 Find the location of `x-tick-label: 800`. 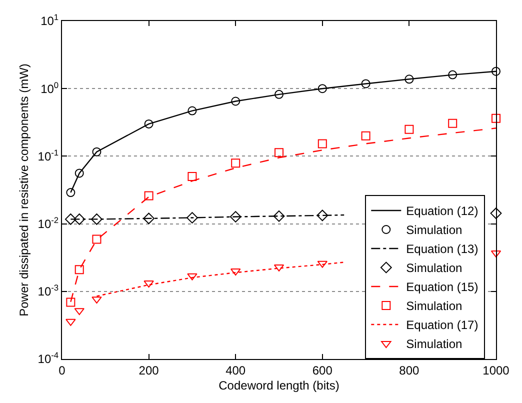

x-tick-label: 800 is located at coordinates (409, 370).